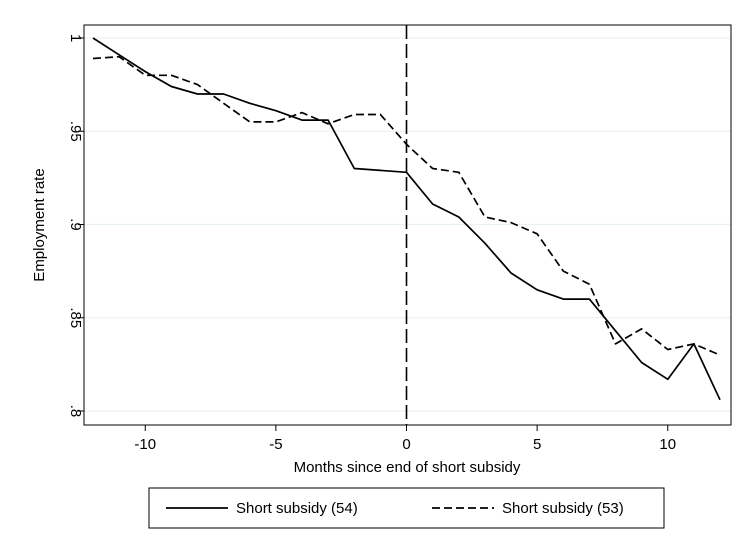 The height and width of the screenshot is (540, 737). I want to click on legend: Short subsidy (54) Short subsidy (53), so click(406, 508).